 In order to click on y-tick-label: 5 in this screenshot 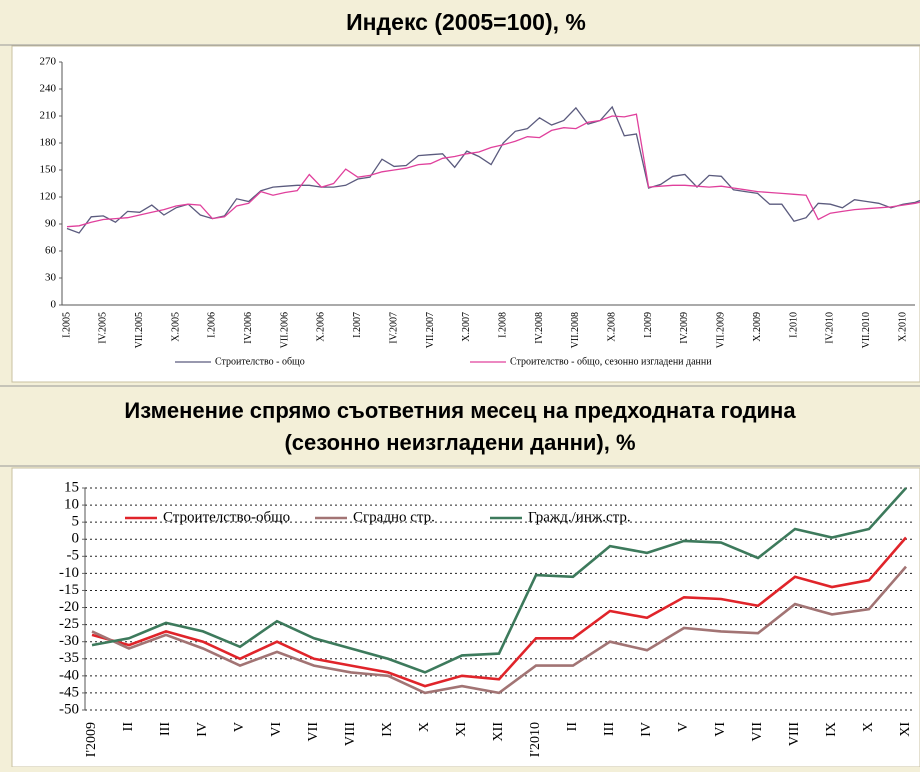, I will do `click(76, 522)`.